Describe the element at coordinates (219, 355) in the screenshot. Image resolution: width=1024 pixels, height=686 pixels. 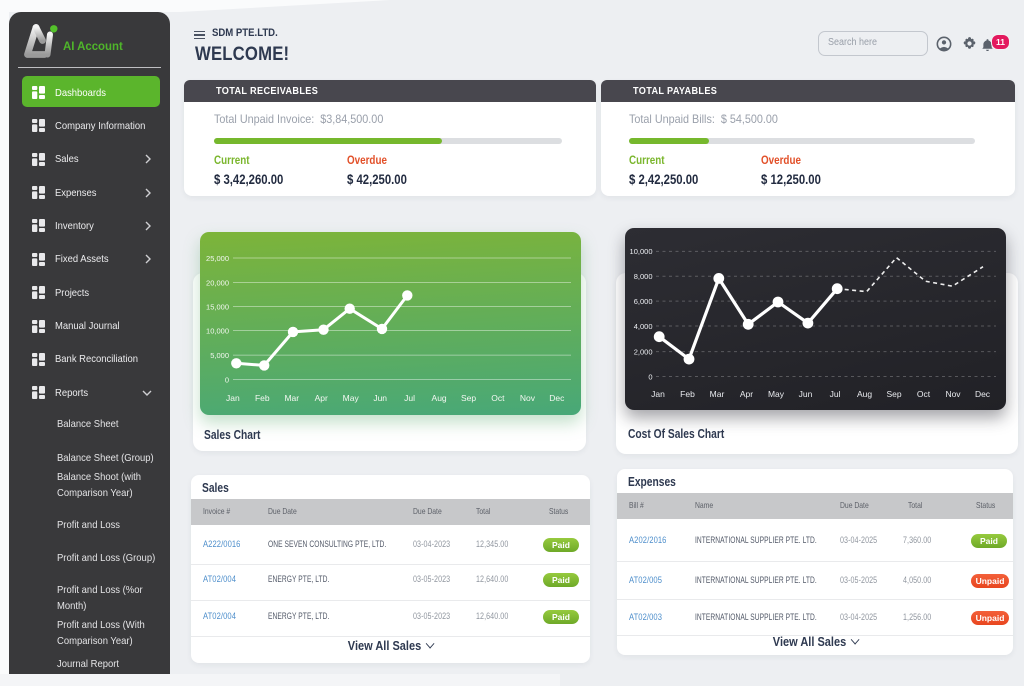
I see `svg-text: 5,000` at that location.